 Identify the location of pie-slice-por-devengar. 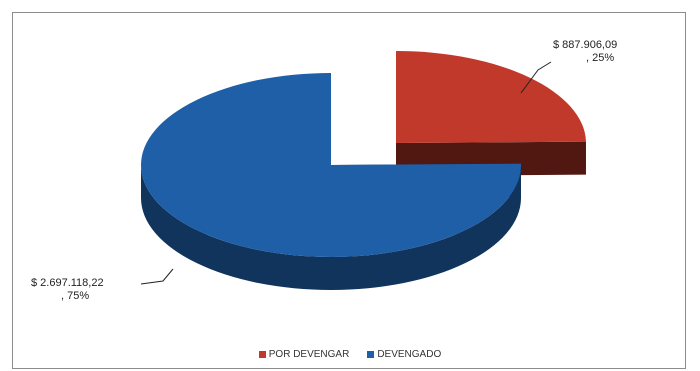
(491, 97).